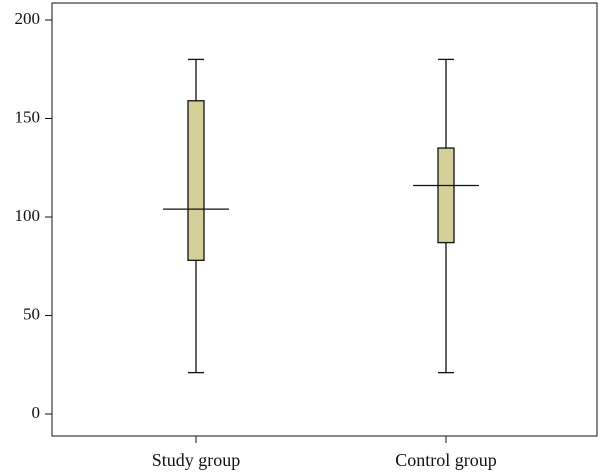 Image resolution: width=600 pixels, height=473 pixels. What do you see at coordinates (28, 116) in the screenshot?
I see `y-tick-label-3: 150` at bounding box center [28, 116].